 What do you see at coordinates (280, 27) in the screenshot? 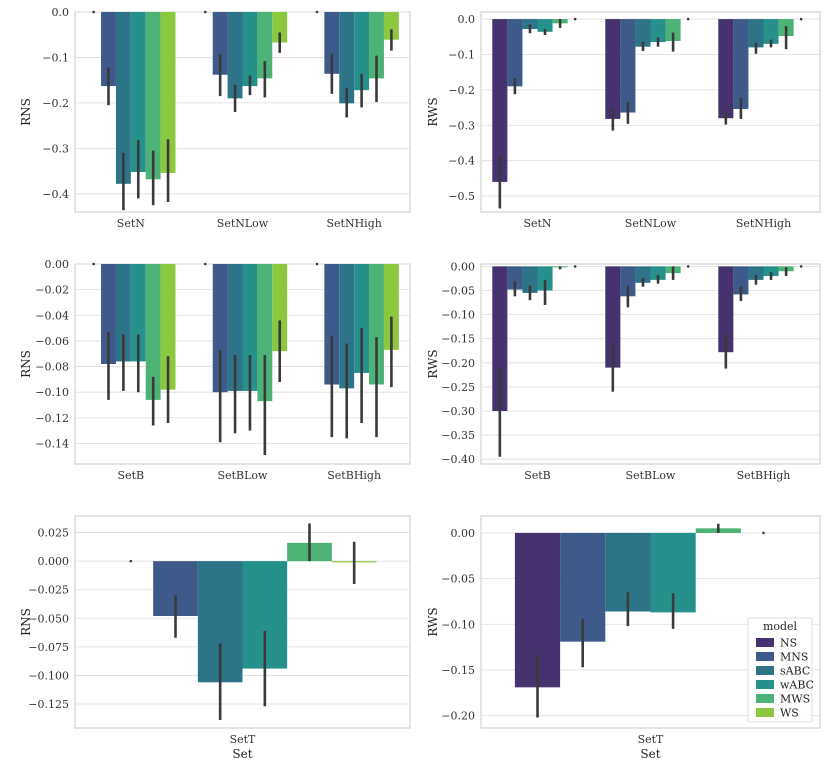
I see `bar-WS-SetNLow` at bounding box center [280, 27].